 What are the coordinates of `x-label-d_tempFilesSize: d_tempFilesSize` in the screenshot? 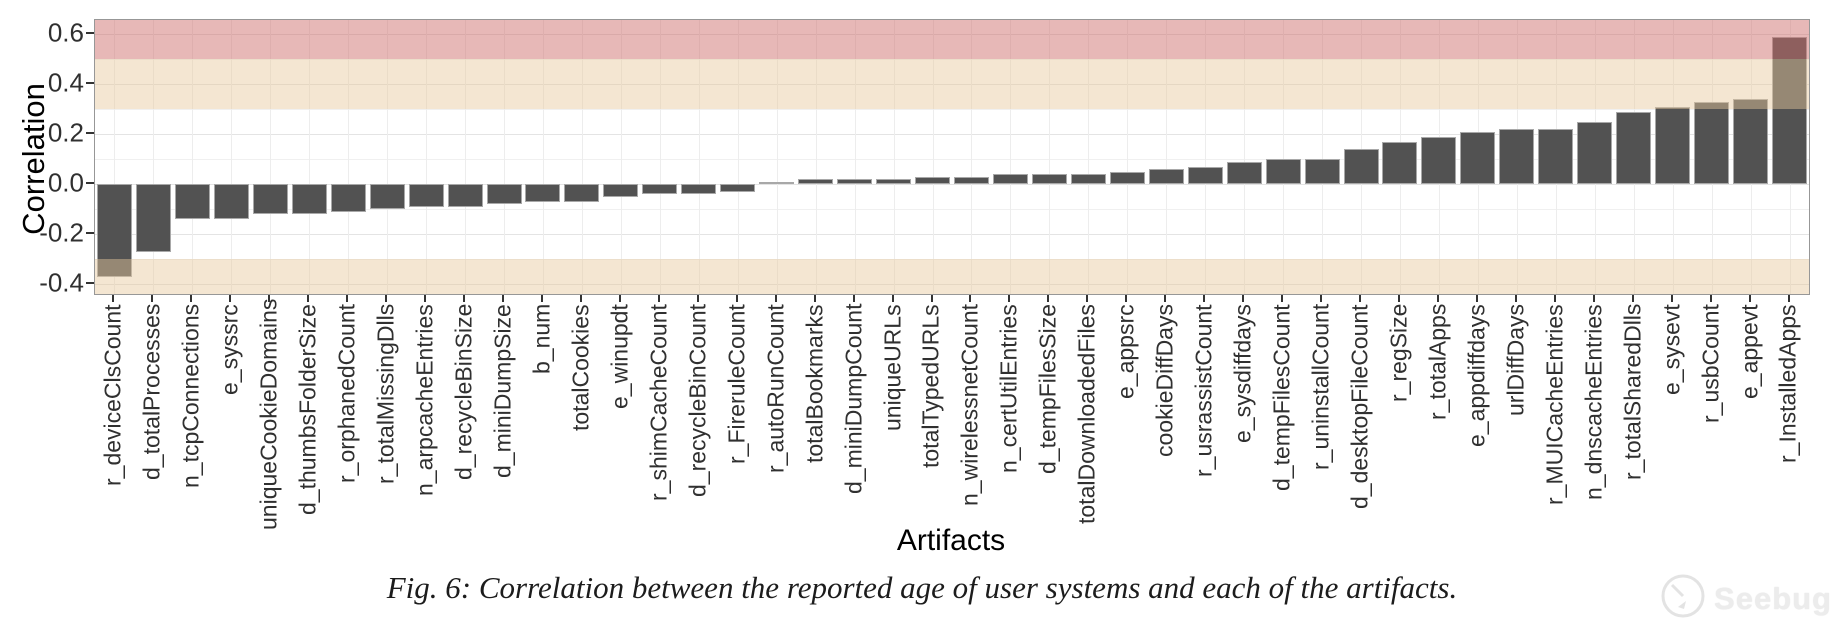 It's located at (1048, 417).